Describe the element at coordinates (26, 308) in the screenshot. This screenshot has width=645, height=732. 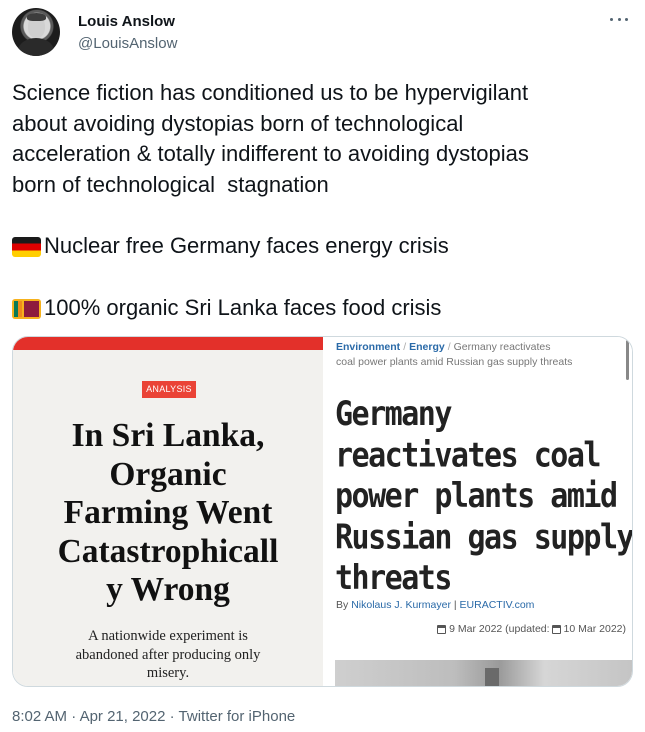
I see `sri-lanka-flag-icon` at that location.